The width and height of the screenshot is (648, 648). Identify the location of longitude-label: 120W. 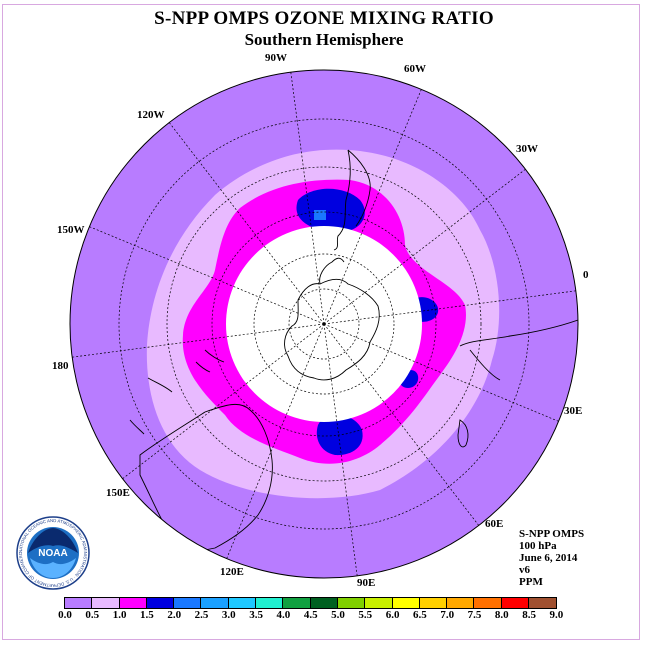
(151, 115).